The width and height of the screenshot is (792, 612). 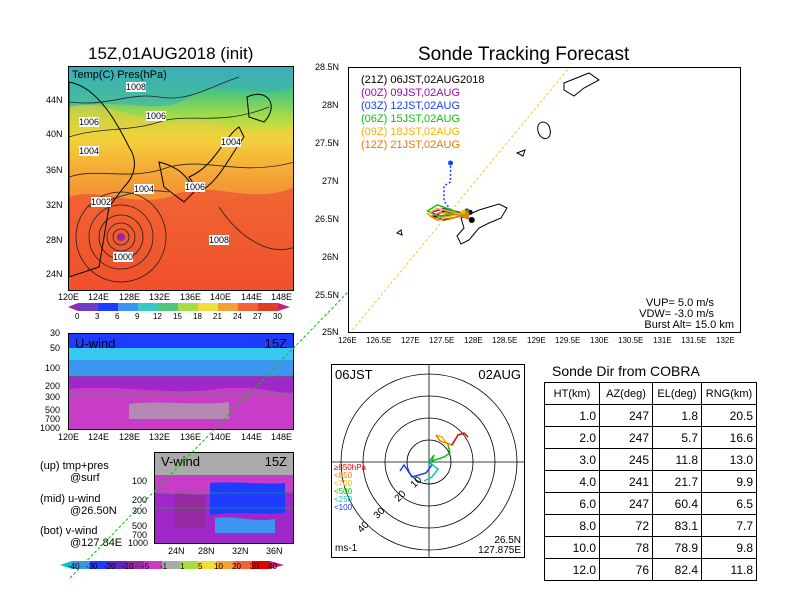 I want to click on v-wind-time: 15Z, so click(x=275, y=461).